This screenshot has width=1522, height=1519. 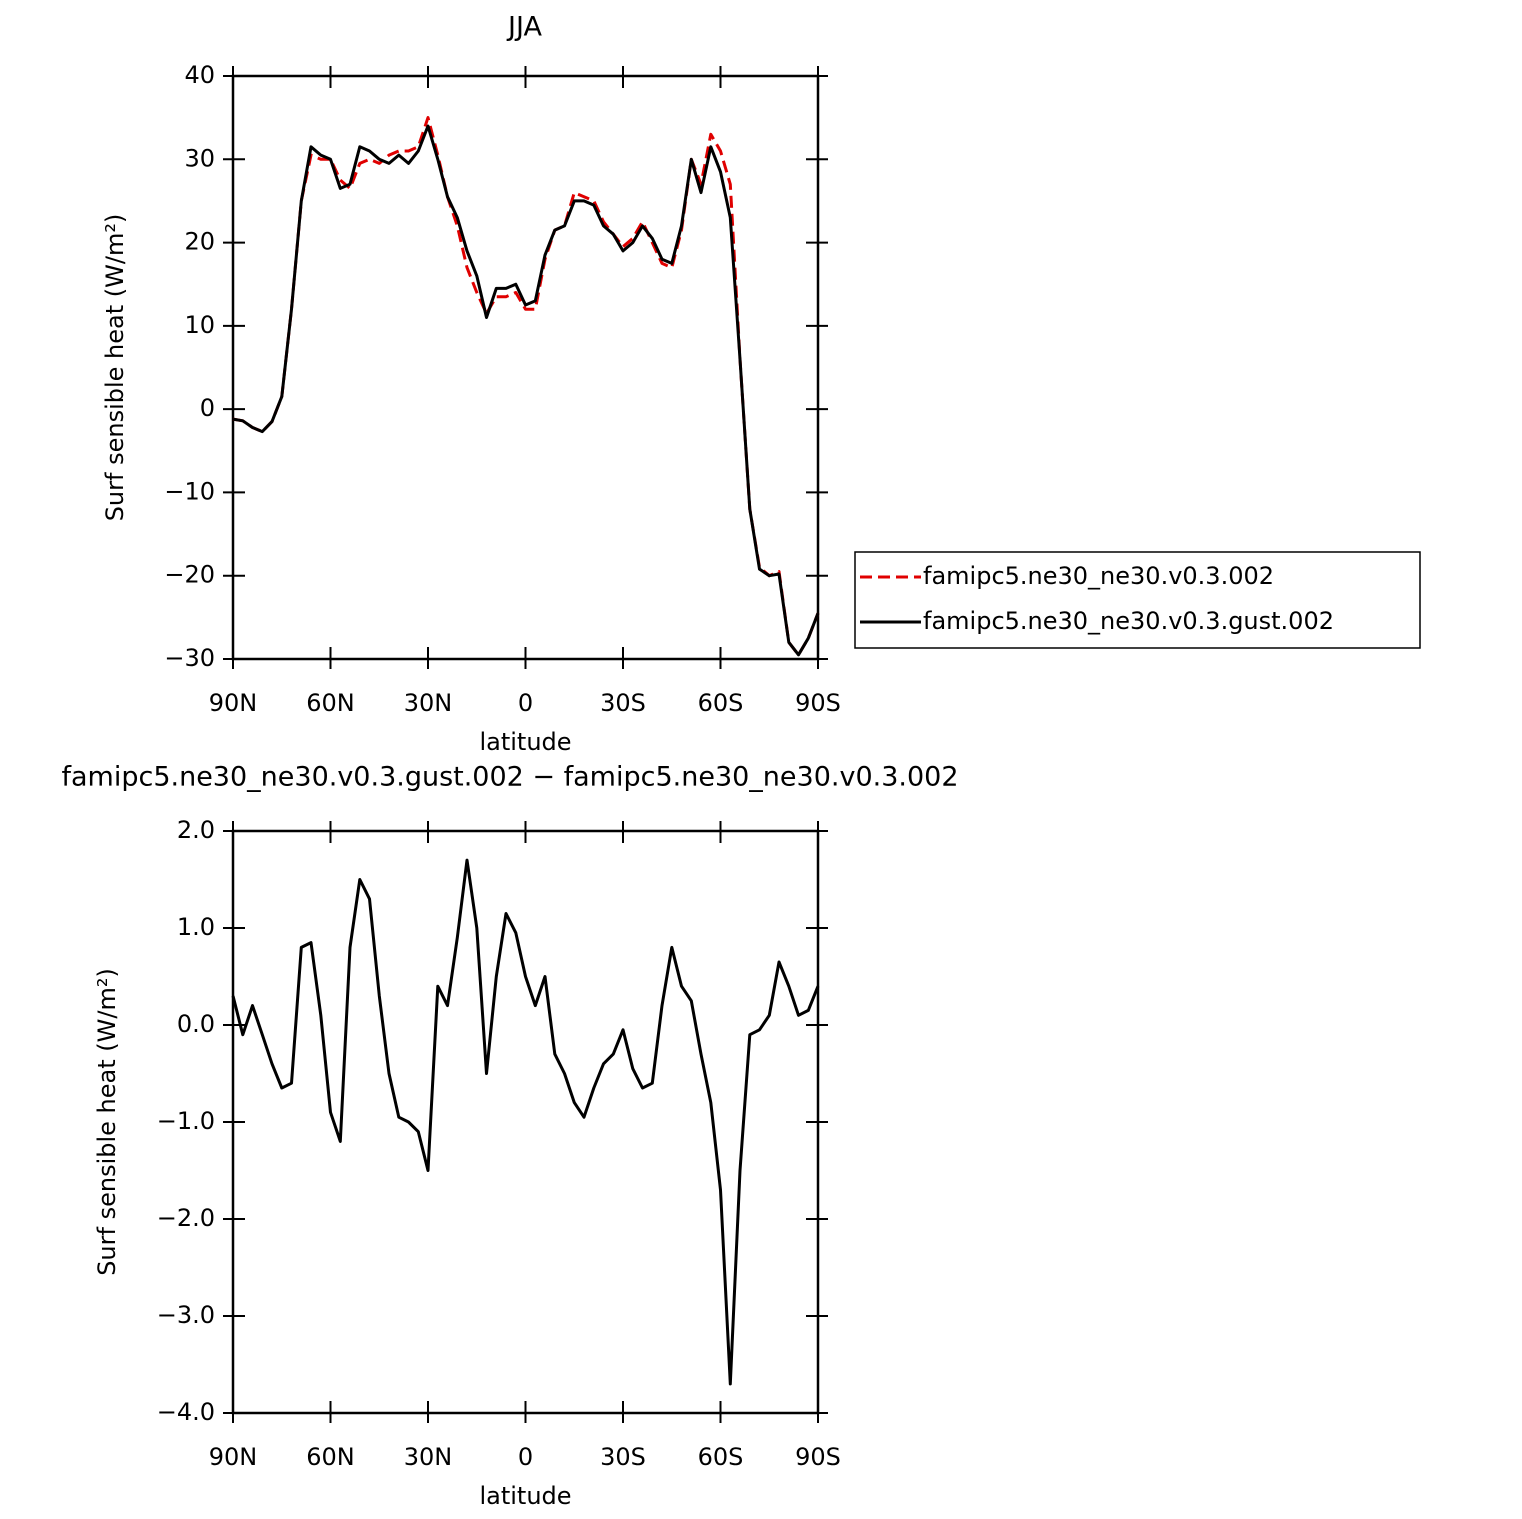 What do you see at coordinates (199, 75) in the screenshot?
I see `y-tick-label: 40` at bounding box center [199, 75].